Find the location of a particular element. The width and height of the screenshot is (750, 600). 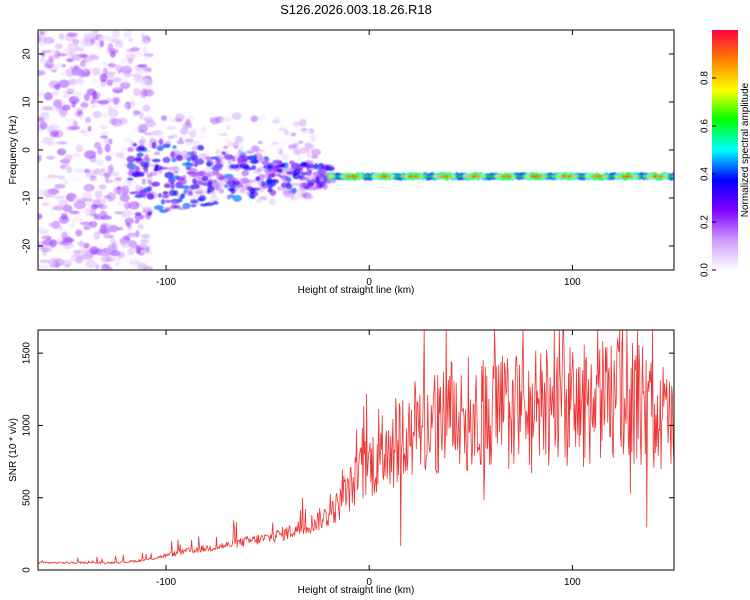

snr-y-label: SNR (10 * v/v) is located at coordinates (13, 450).